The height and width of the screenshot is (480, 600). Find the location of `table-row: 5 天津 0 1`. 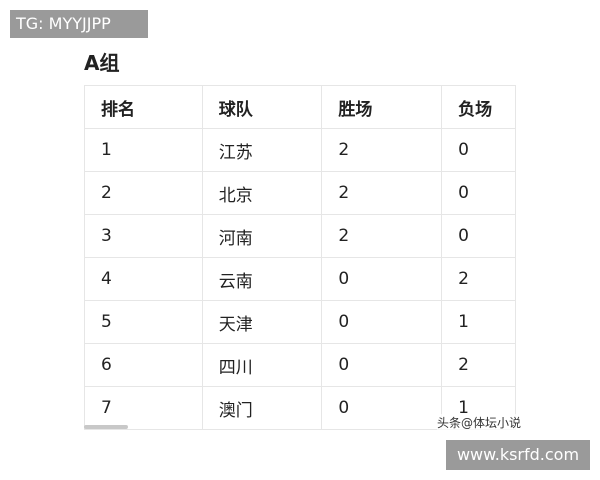

table-row: 5 天津 0 1 is located at coordinates (300, 322).